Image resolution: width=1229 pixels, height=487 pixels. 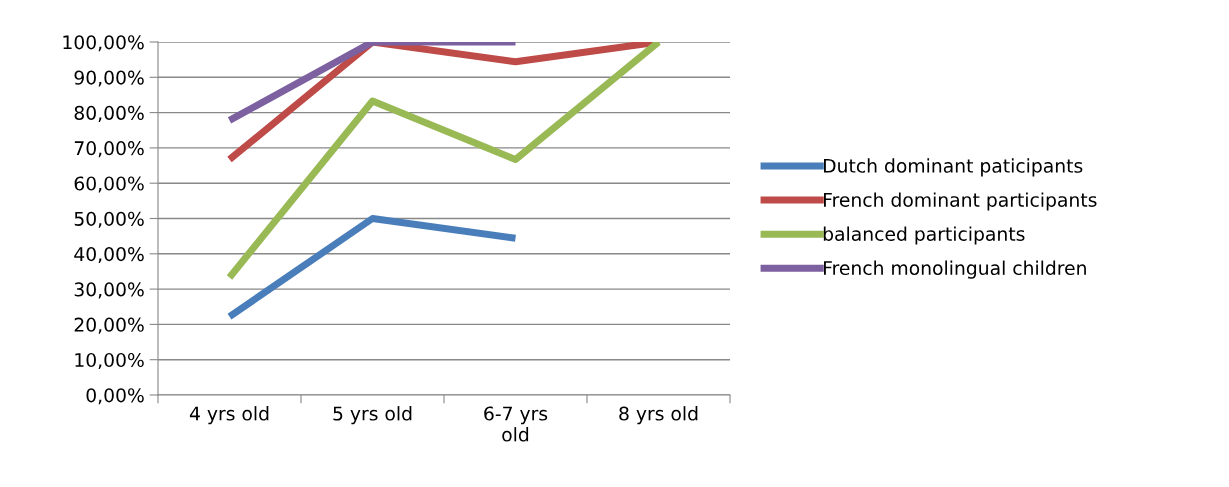 What do you see at coordinates (109, 113) in the screenshot?
I see `y-tick-label: 80,00%` at bounding box center [109, 113].